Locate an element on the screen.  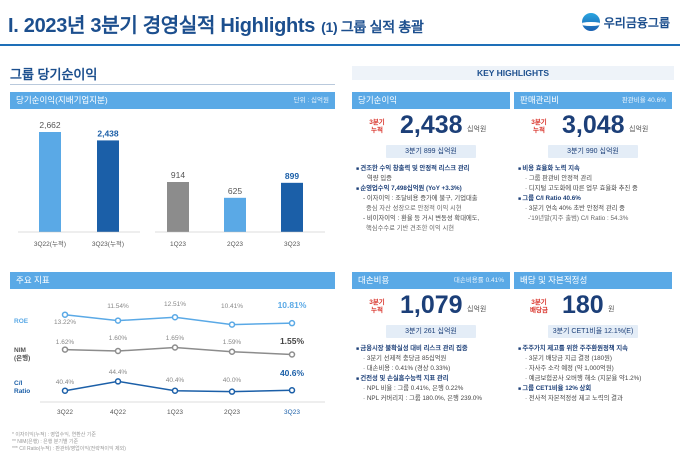
bar-category-label: 2Q23 is located at coordinates (235, 244).